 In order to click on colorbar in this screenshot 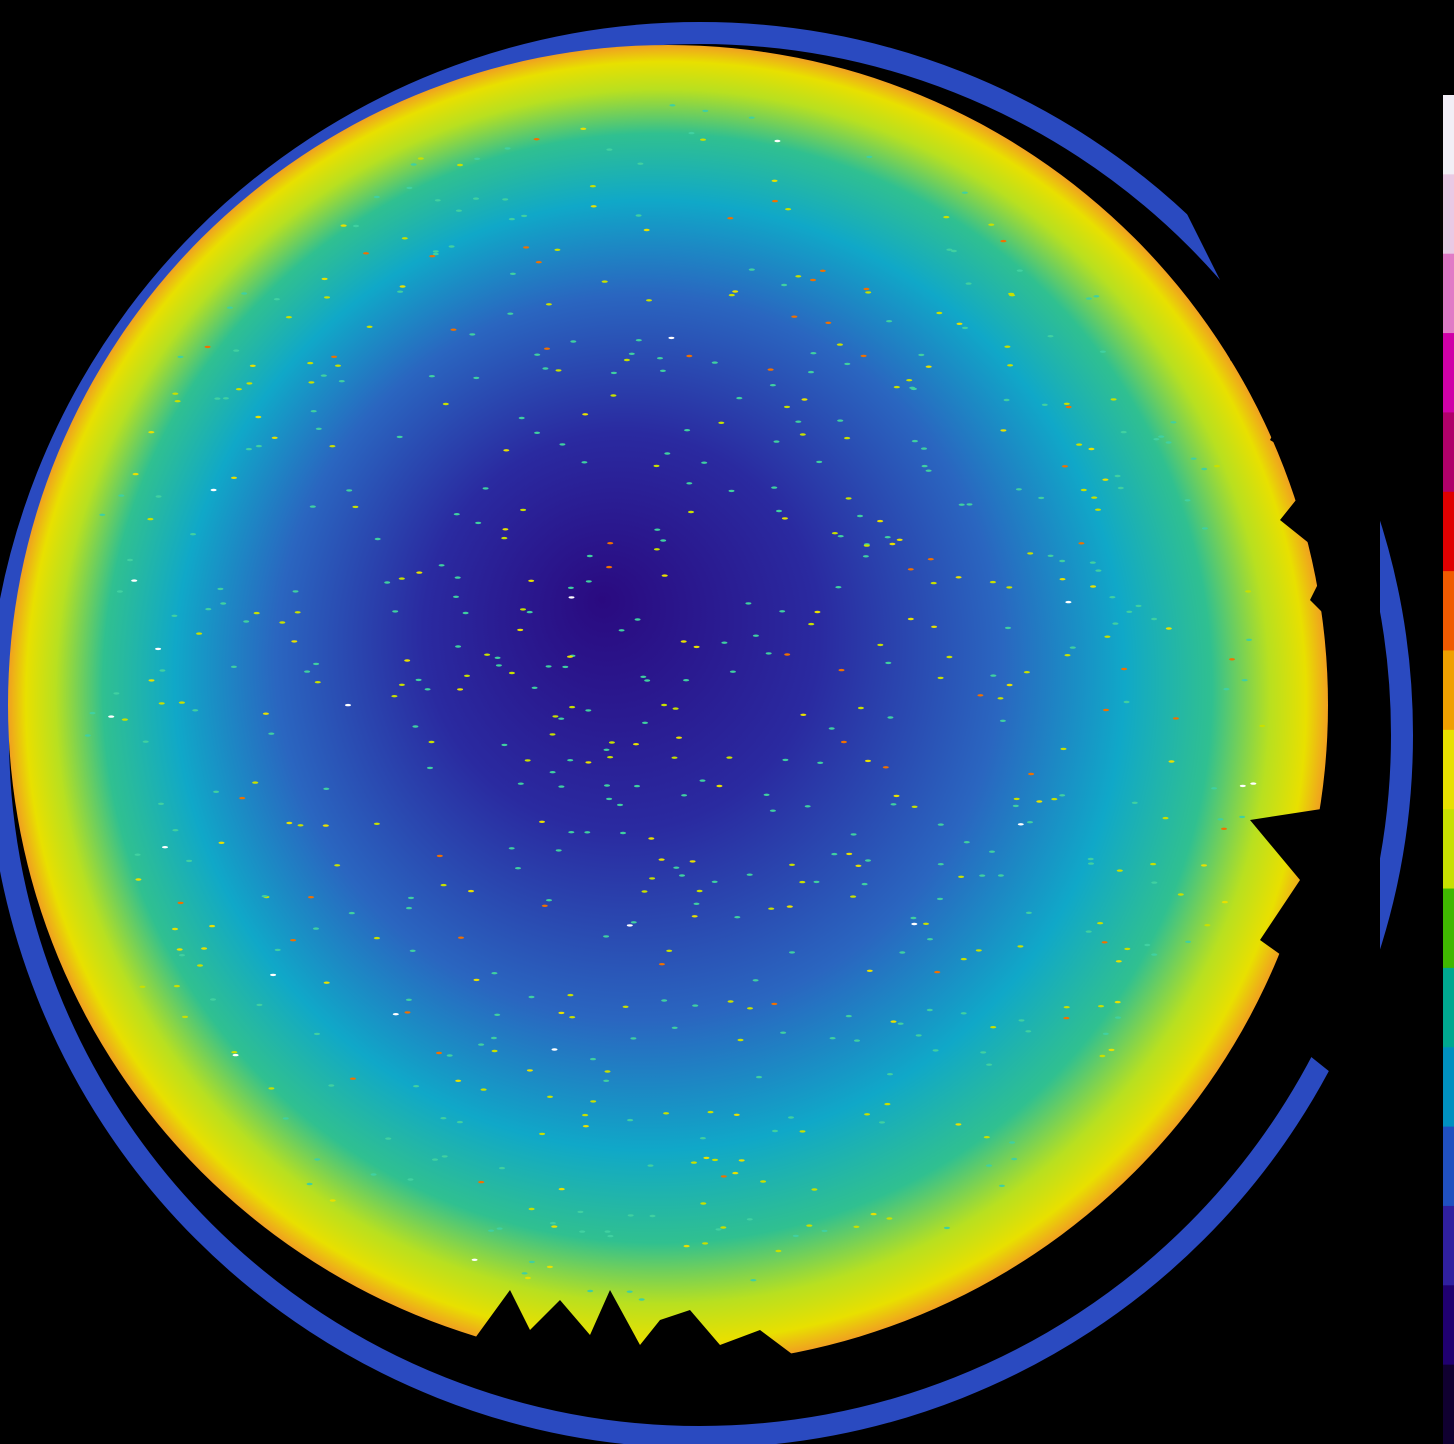, I will do `click(1448, 769)`.